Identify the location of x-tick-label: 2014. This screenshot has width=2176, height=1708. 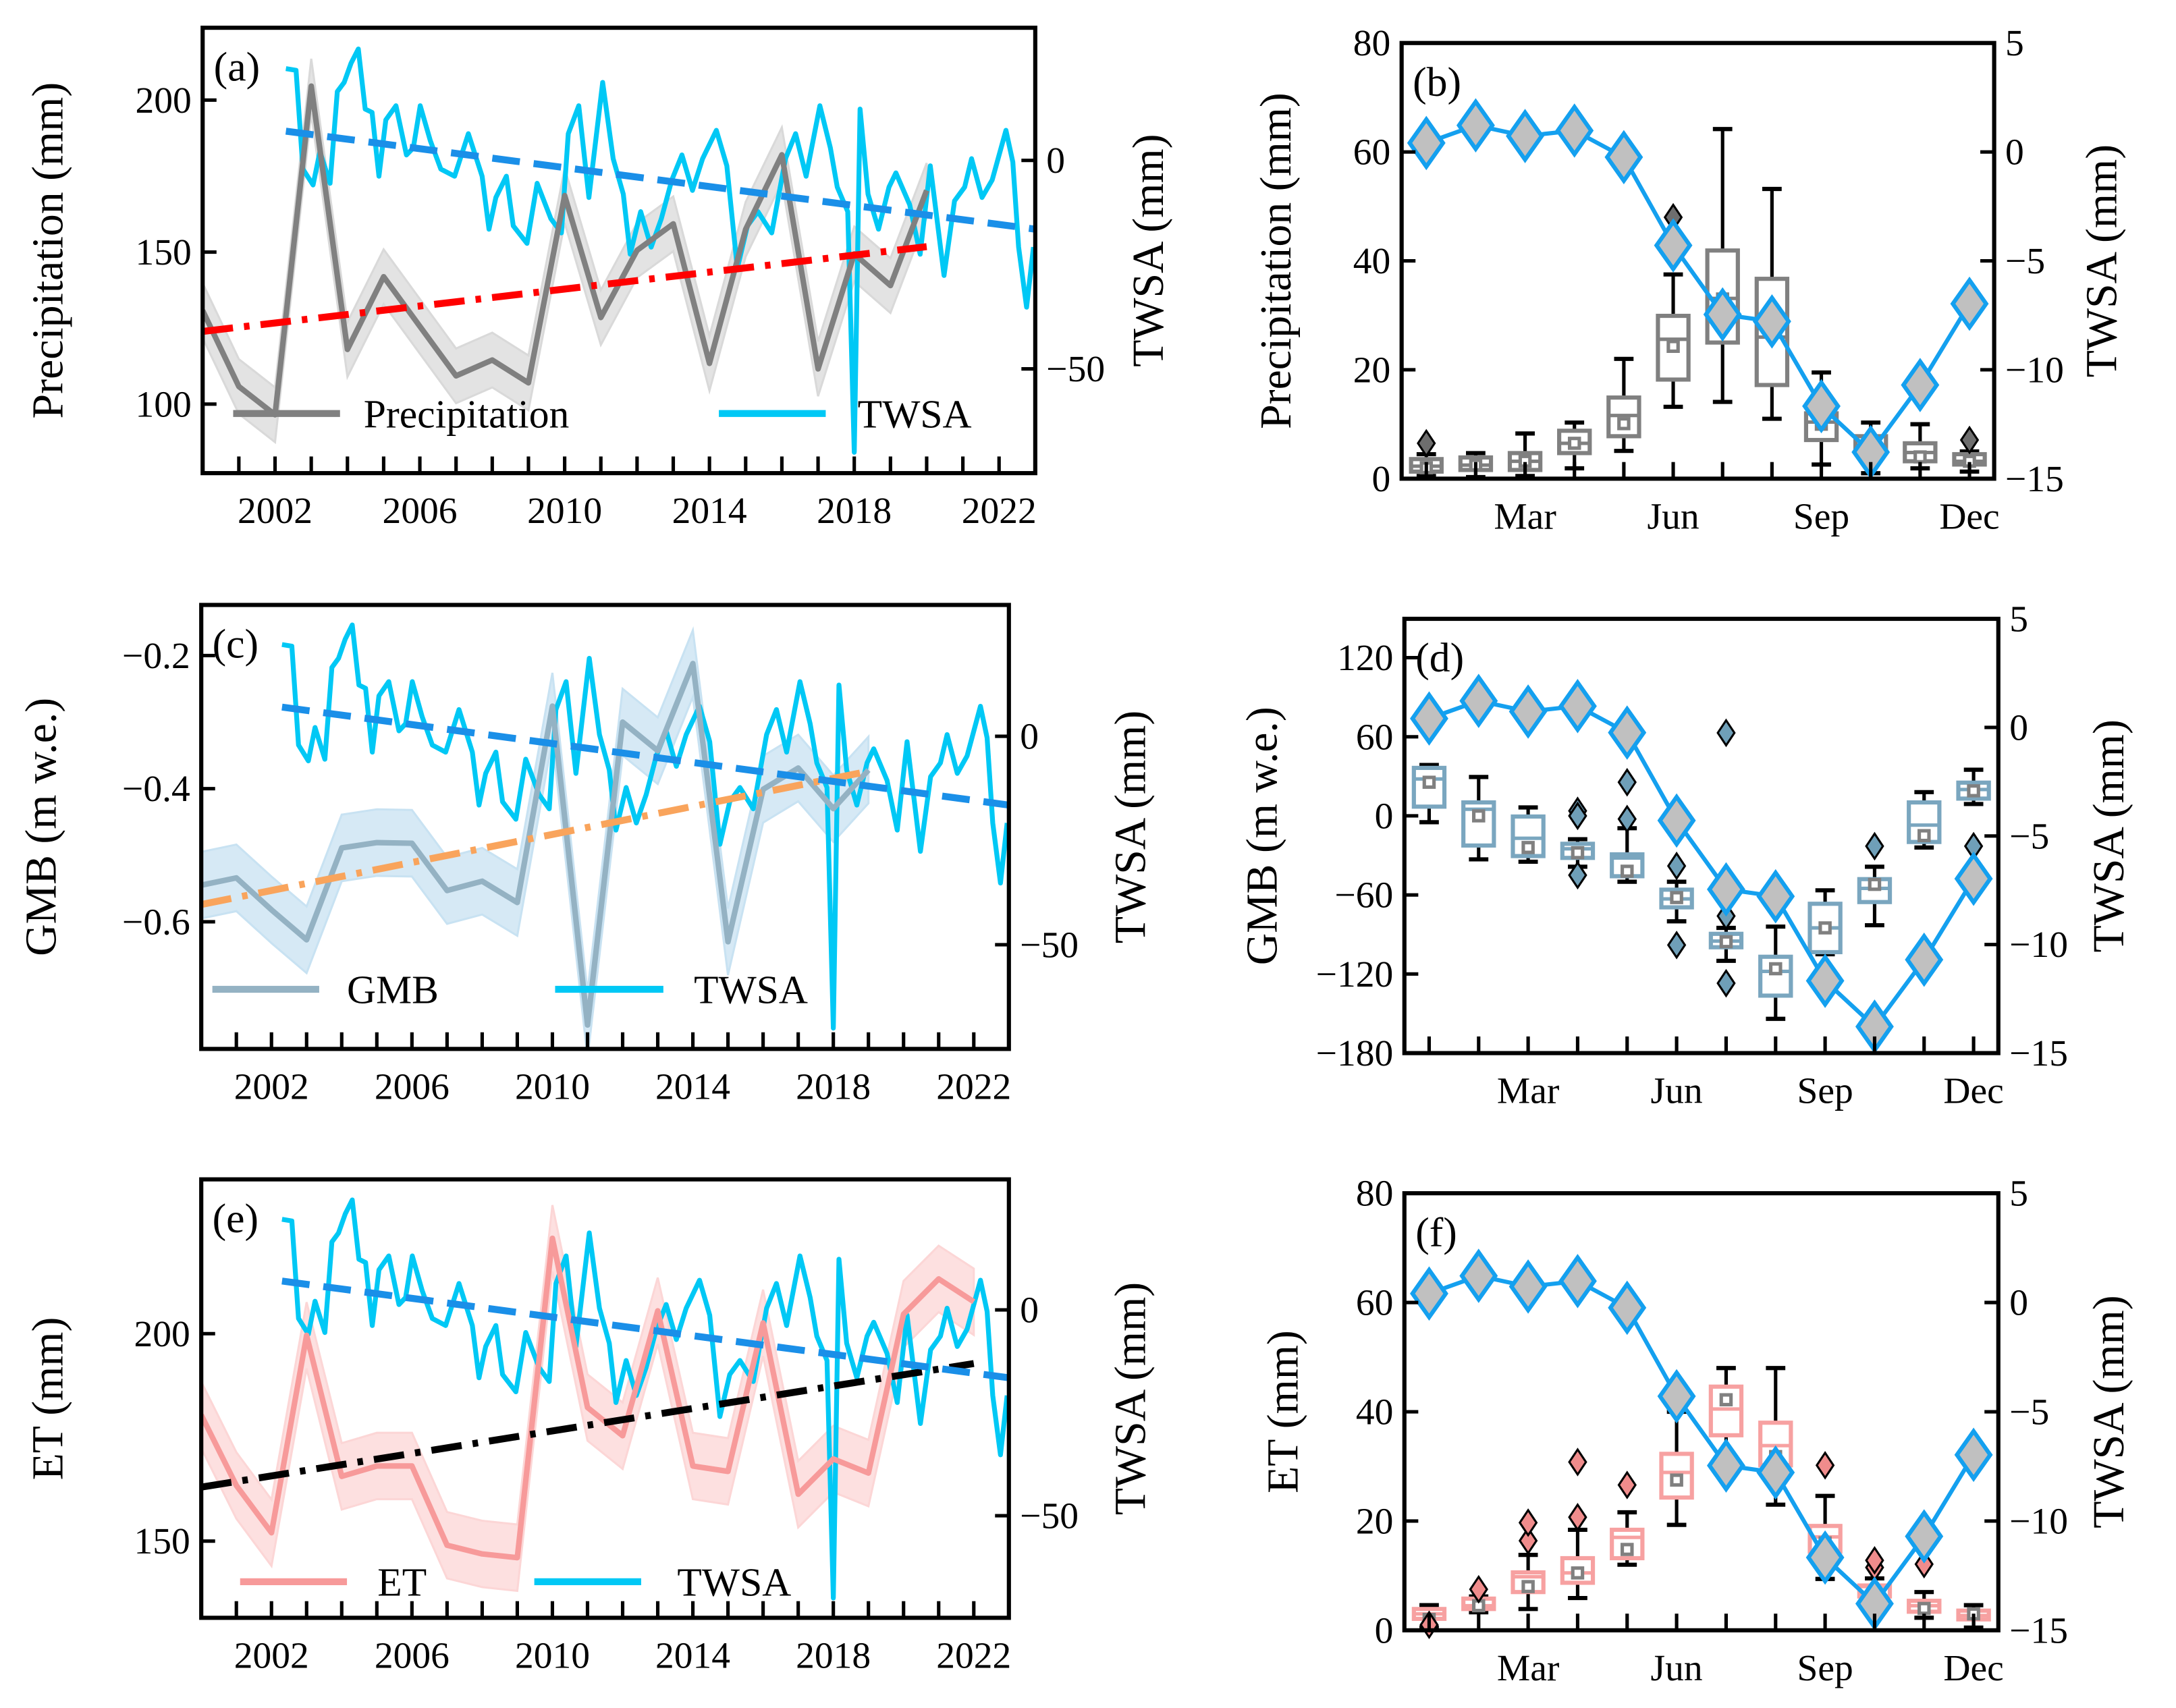
(710, 511).